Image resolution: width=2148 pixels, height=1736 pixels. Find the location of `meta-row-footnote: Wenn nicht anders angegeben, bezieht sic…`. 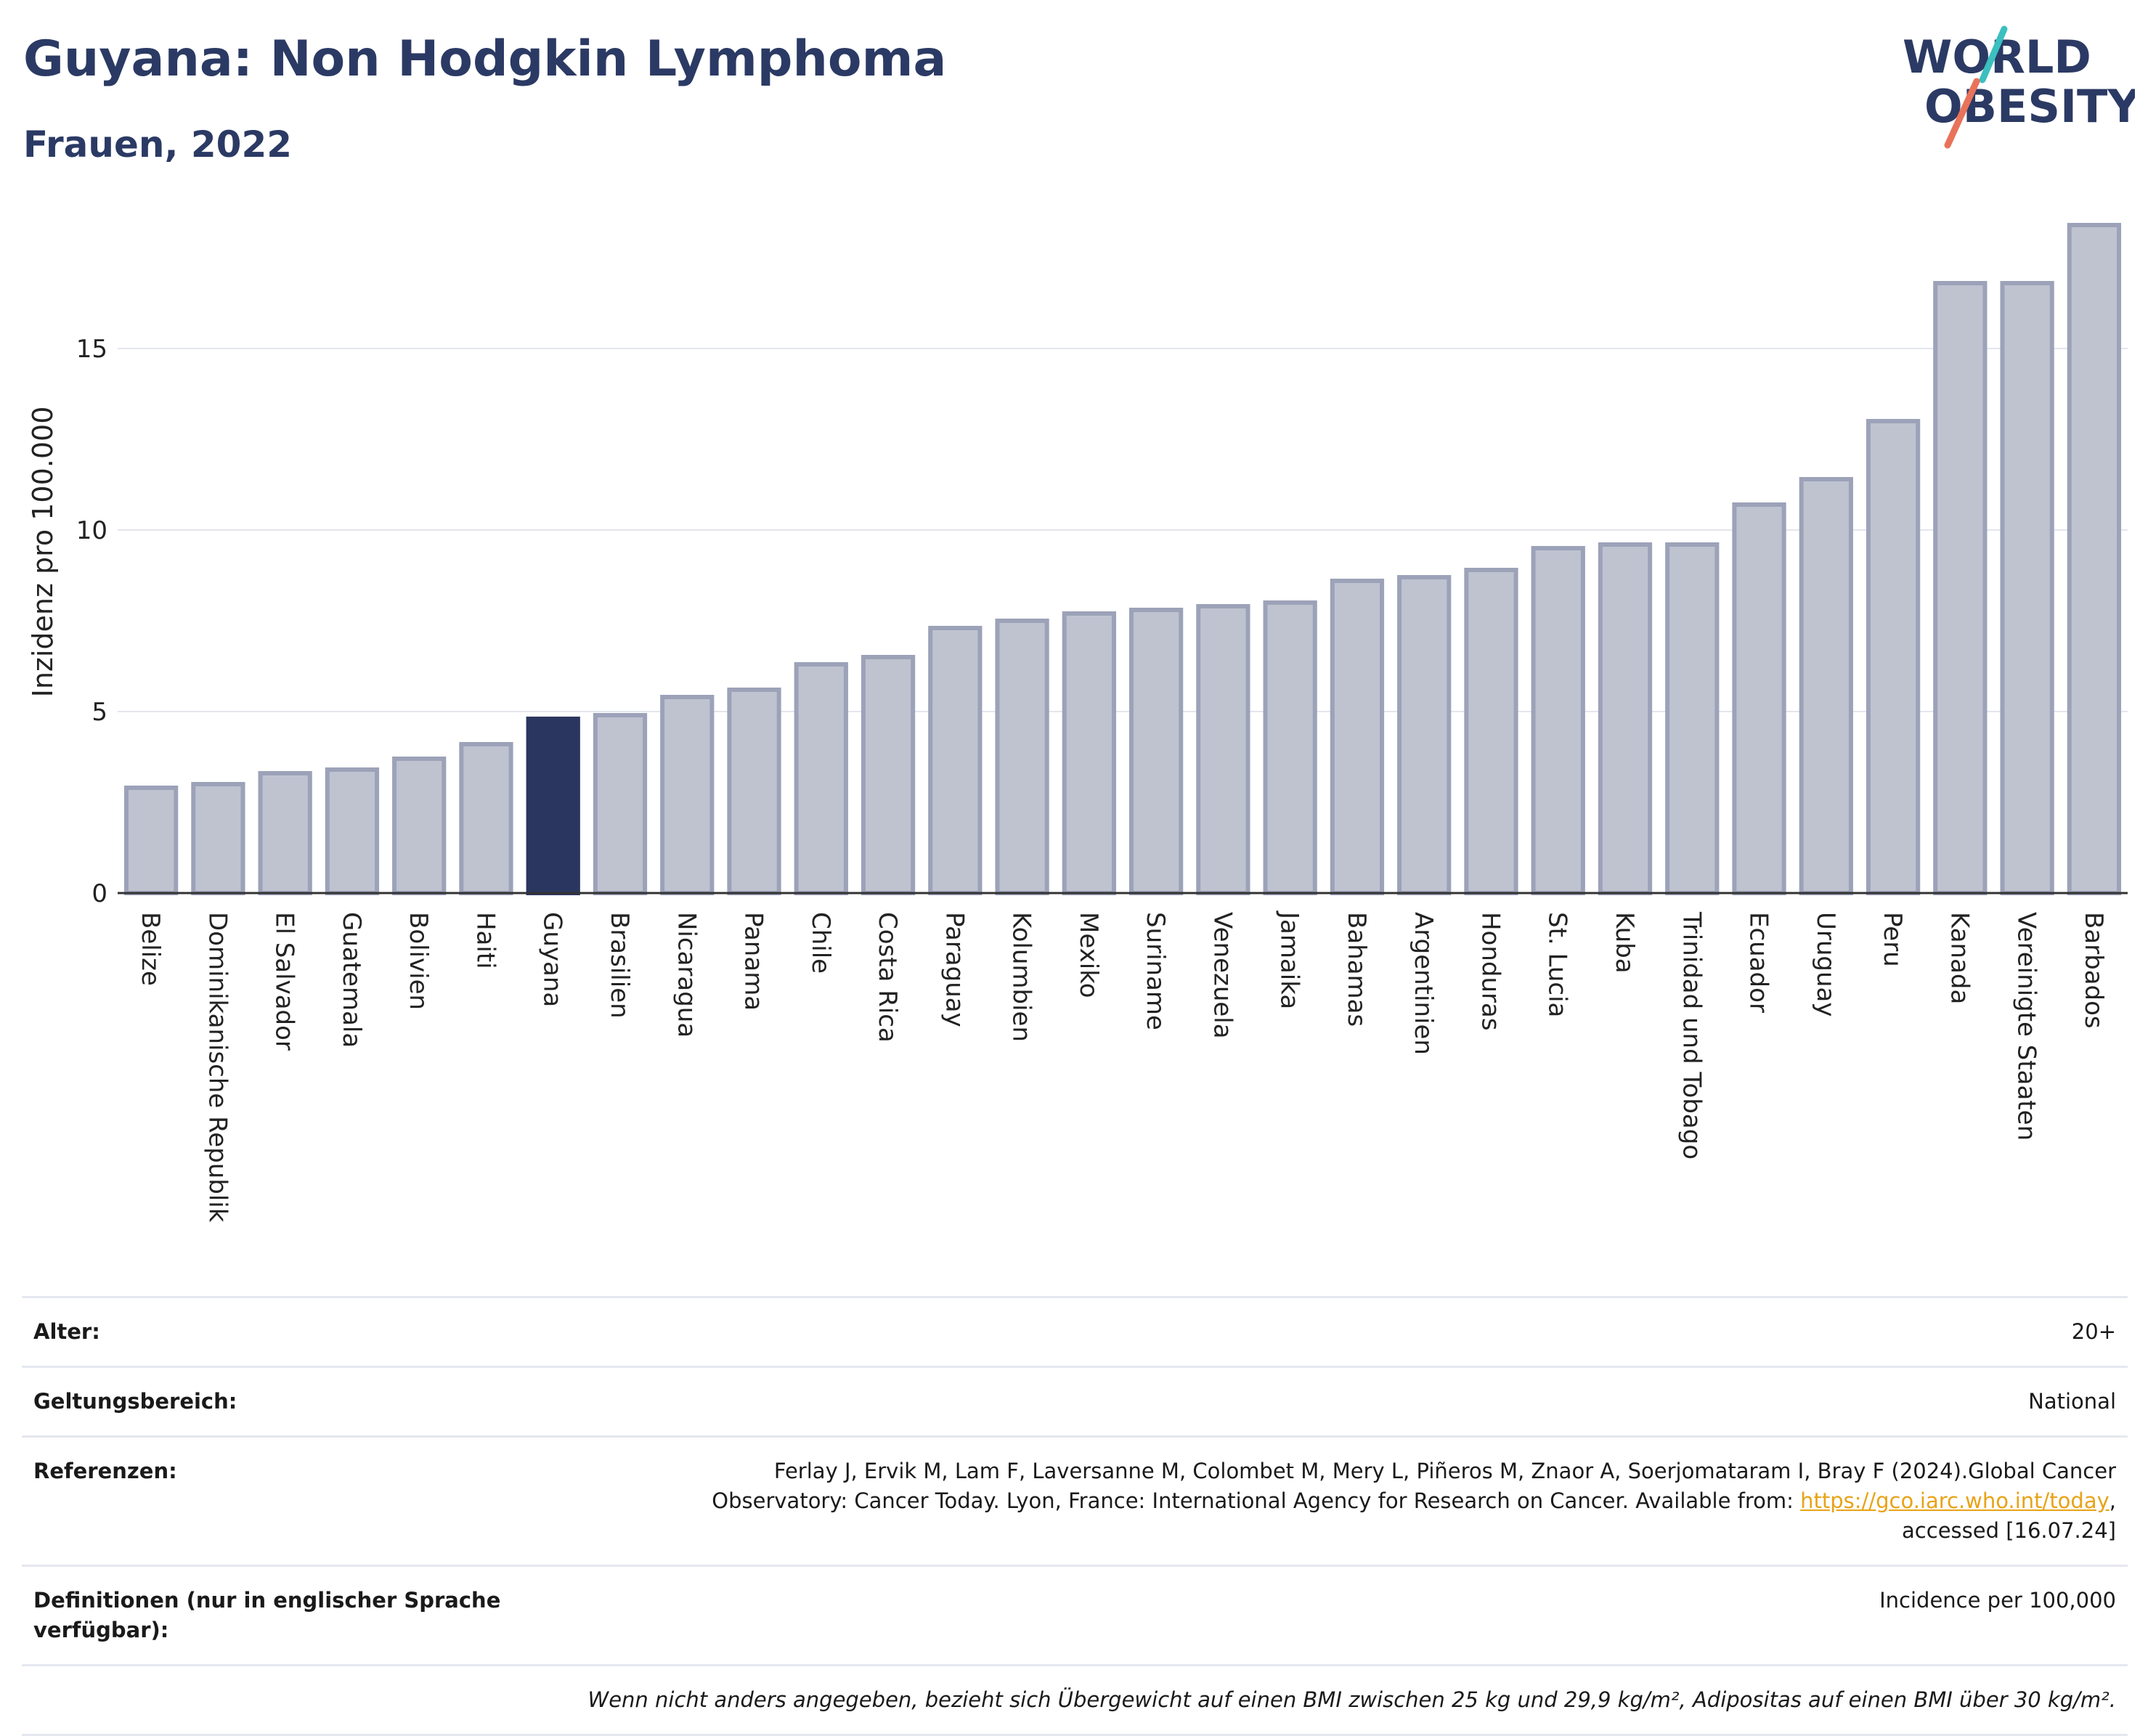

meta-row-footnote: Wenn nicht anders angegeben, bezieht sic… is located at coordinates (1075, 1700).